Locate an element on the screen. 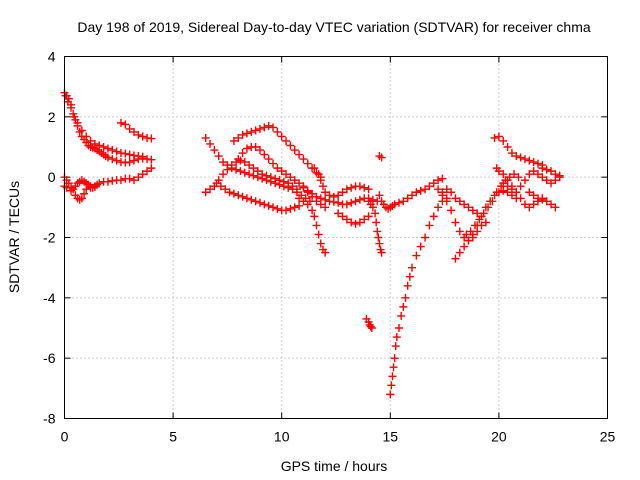  x-tick-labels: 0 5 10 15 20 25 is located at coordinates (338, 437).